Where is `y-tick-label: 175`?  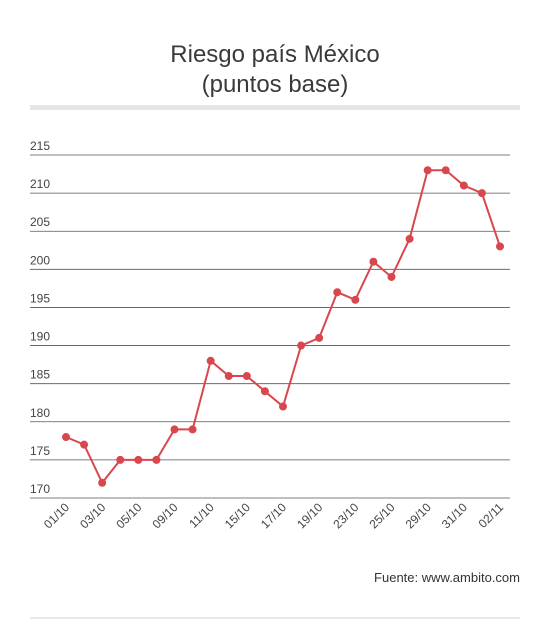
y-tick-label: 175 is located at coordinates (40, 451).